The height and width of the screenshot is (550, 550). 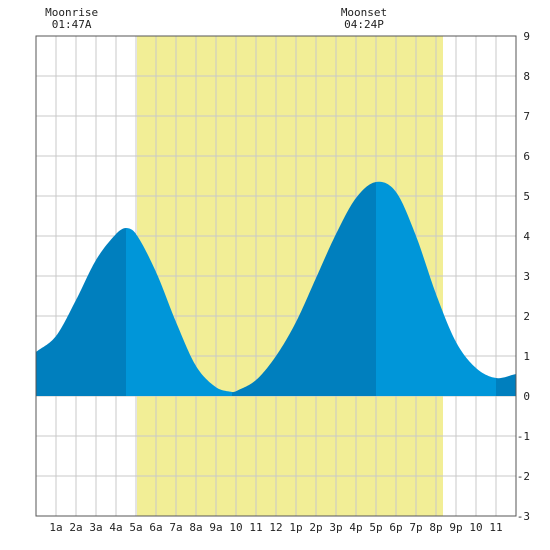 What do you see at coordinates (364, 12) in the screenshot?
I see `moon-event-label: Moonset` at bounding box center [364, 12].